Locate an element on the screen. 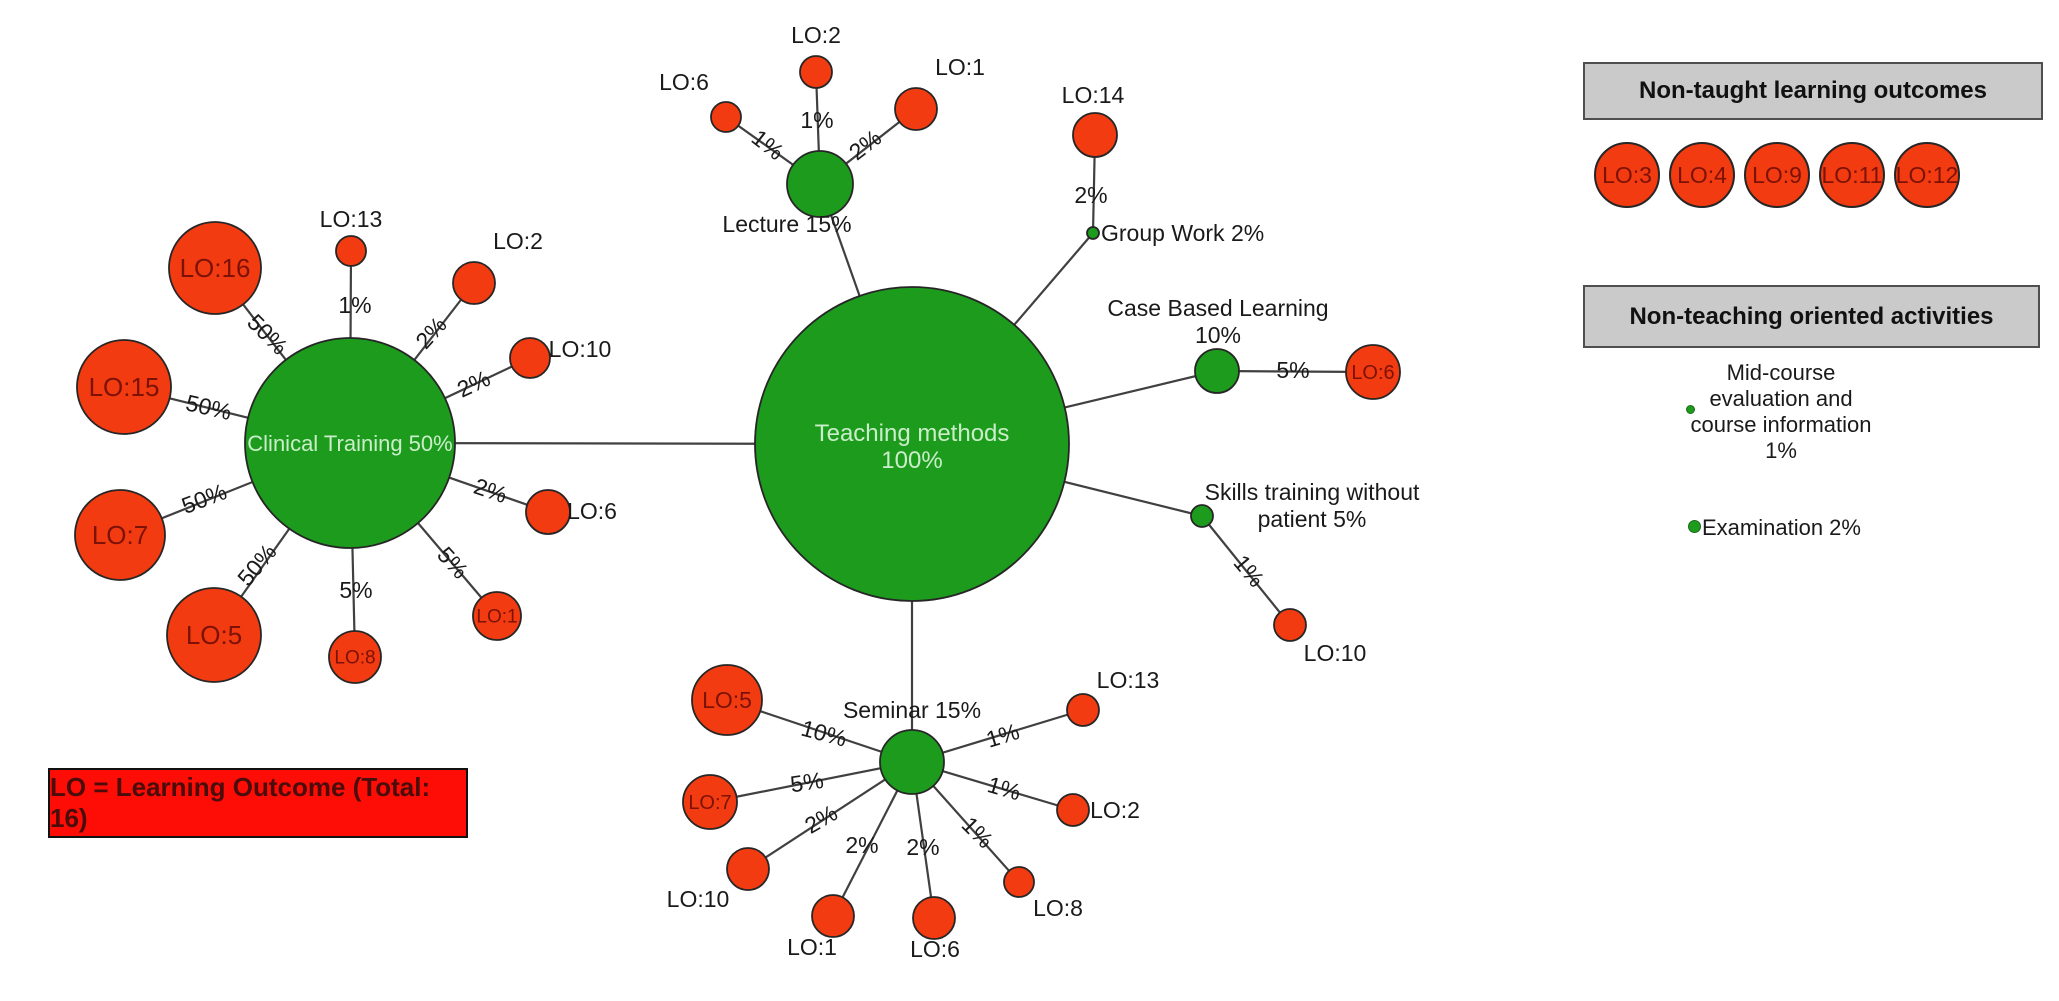 The height and width of the screenshot is (1001, 2059). label-case-based-learning: Case Based Learning is located at coordinates (1217, 308).